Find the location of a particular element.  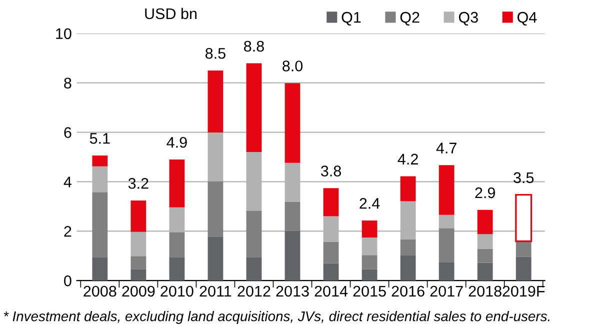

x-tick-label: 2013 is located at coordinates (292, 291).